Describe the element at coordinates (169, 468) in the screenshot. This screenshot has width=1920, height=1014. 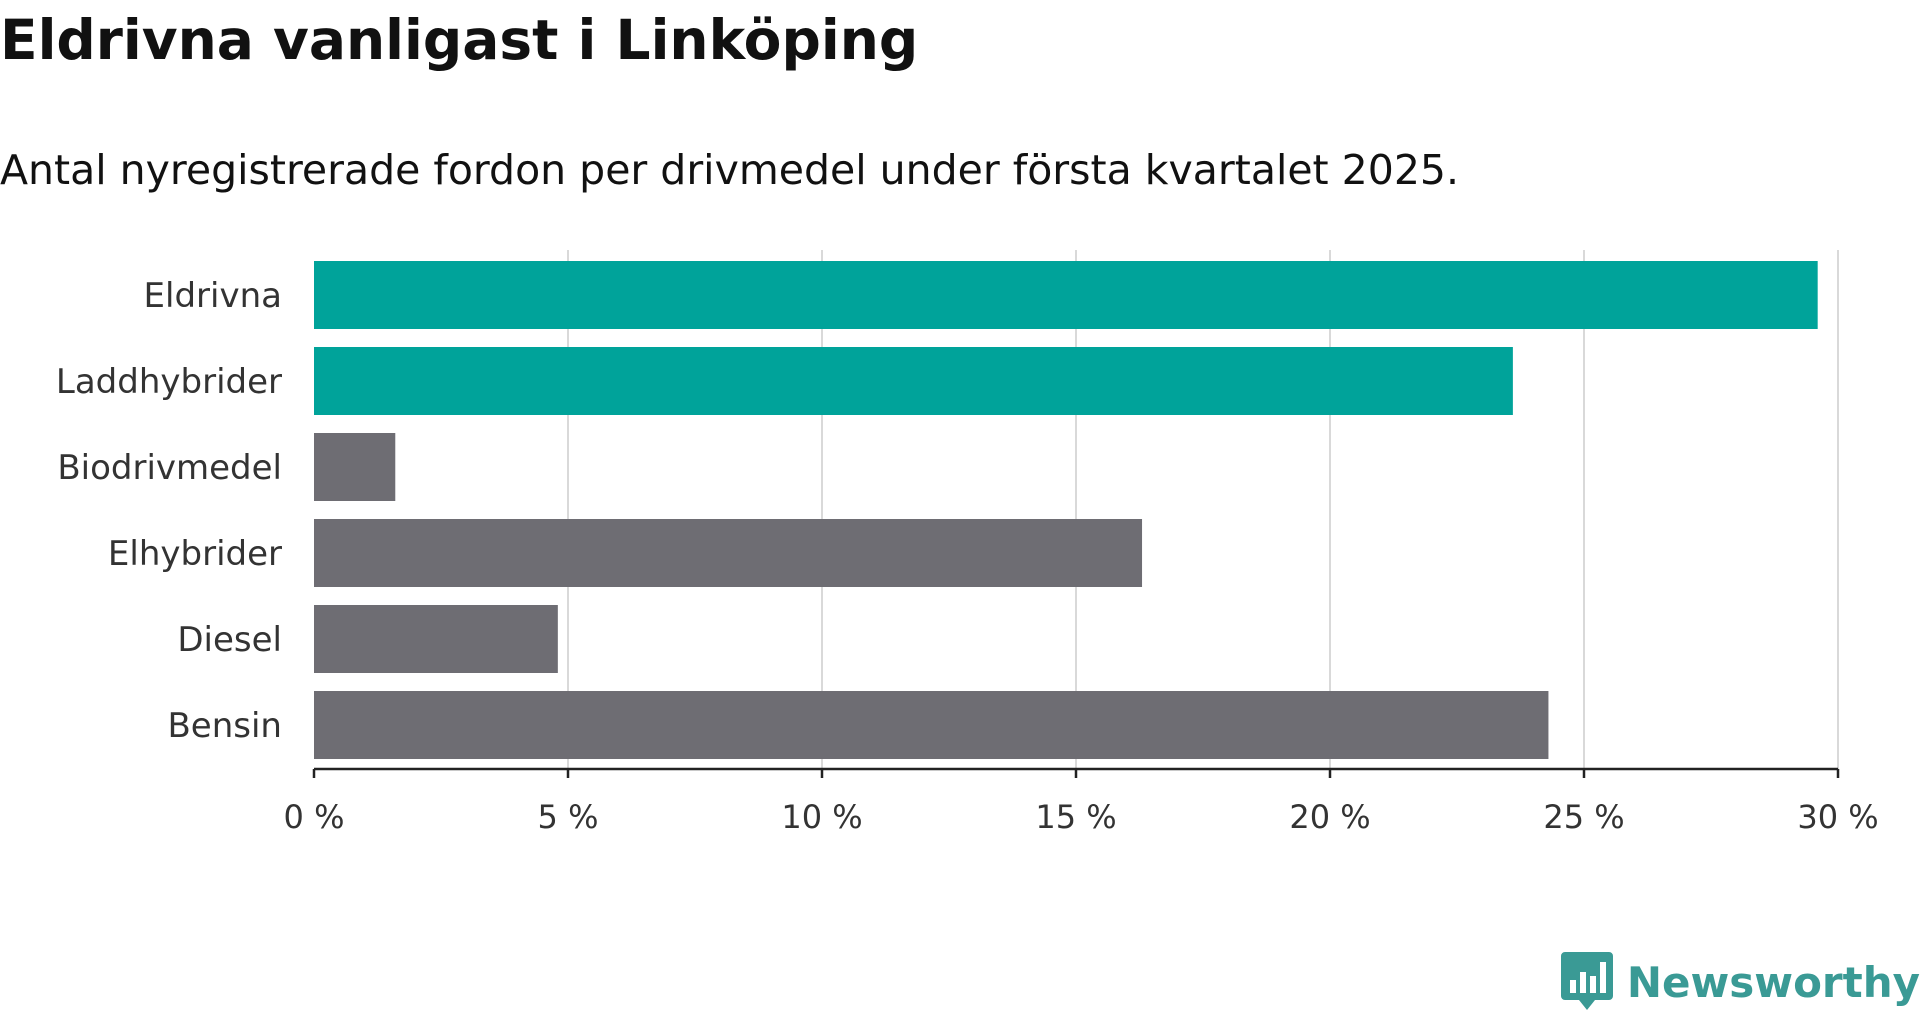
I see `category-label: Biodrivmedel` at that location.